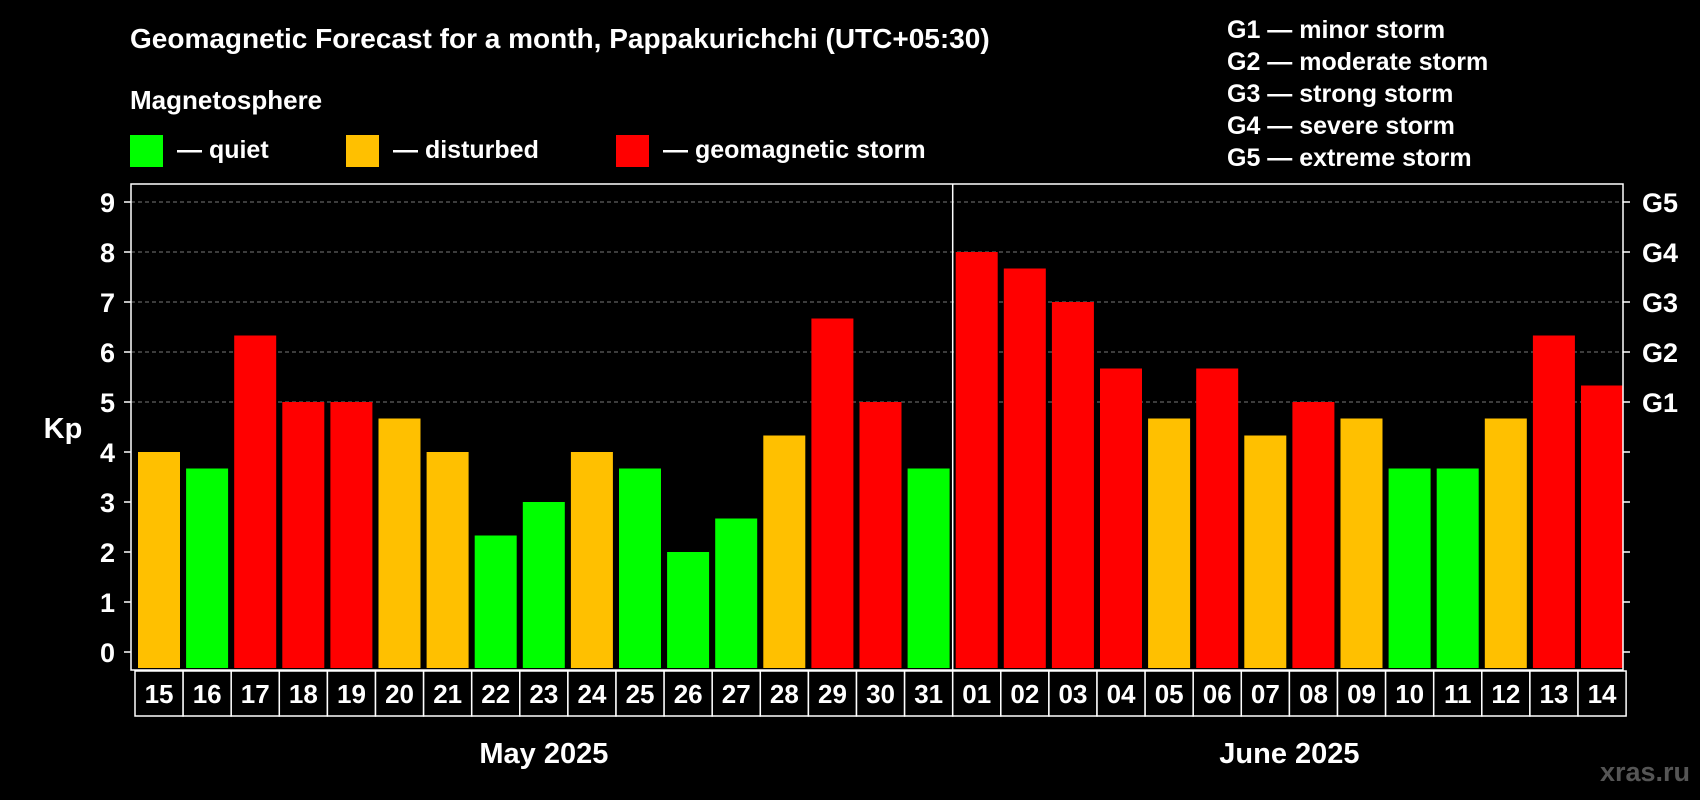  Describe the element at coordinates (919, 754) in the screenshot. I see `month-labels: May 2025 June 2025` at that location.